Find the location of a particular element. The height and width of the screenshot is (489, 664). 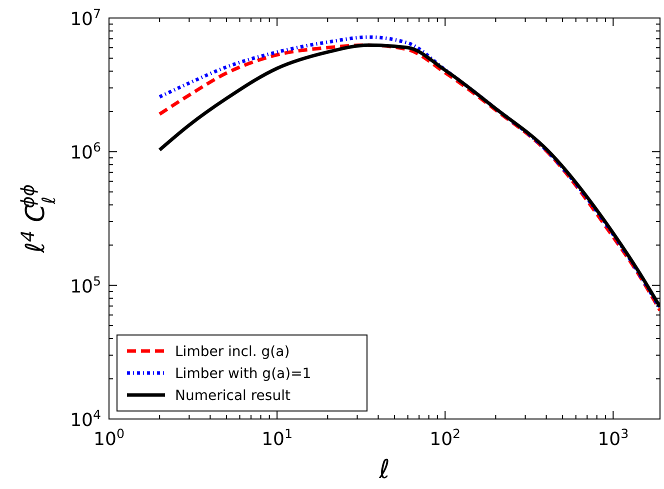

legend-label: Limber incl. g(a) is located at coordinates (232, 352).